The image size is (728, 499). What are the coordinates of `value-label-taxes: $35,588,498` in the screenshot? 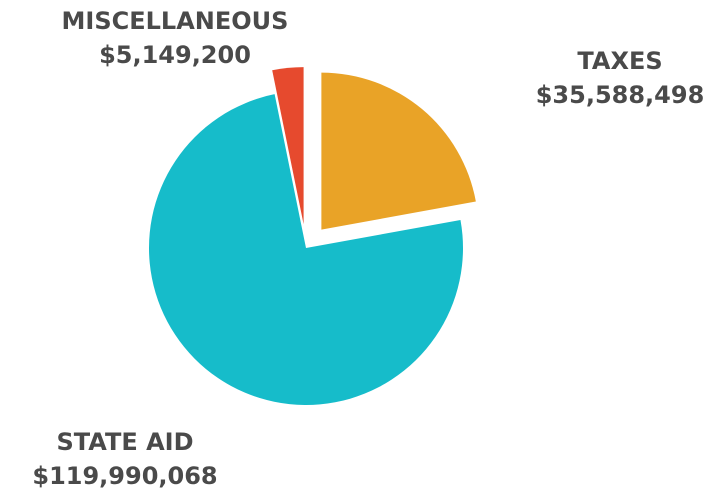 It's located at (620, 95).